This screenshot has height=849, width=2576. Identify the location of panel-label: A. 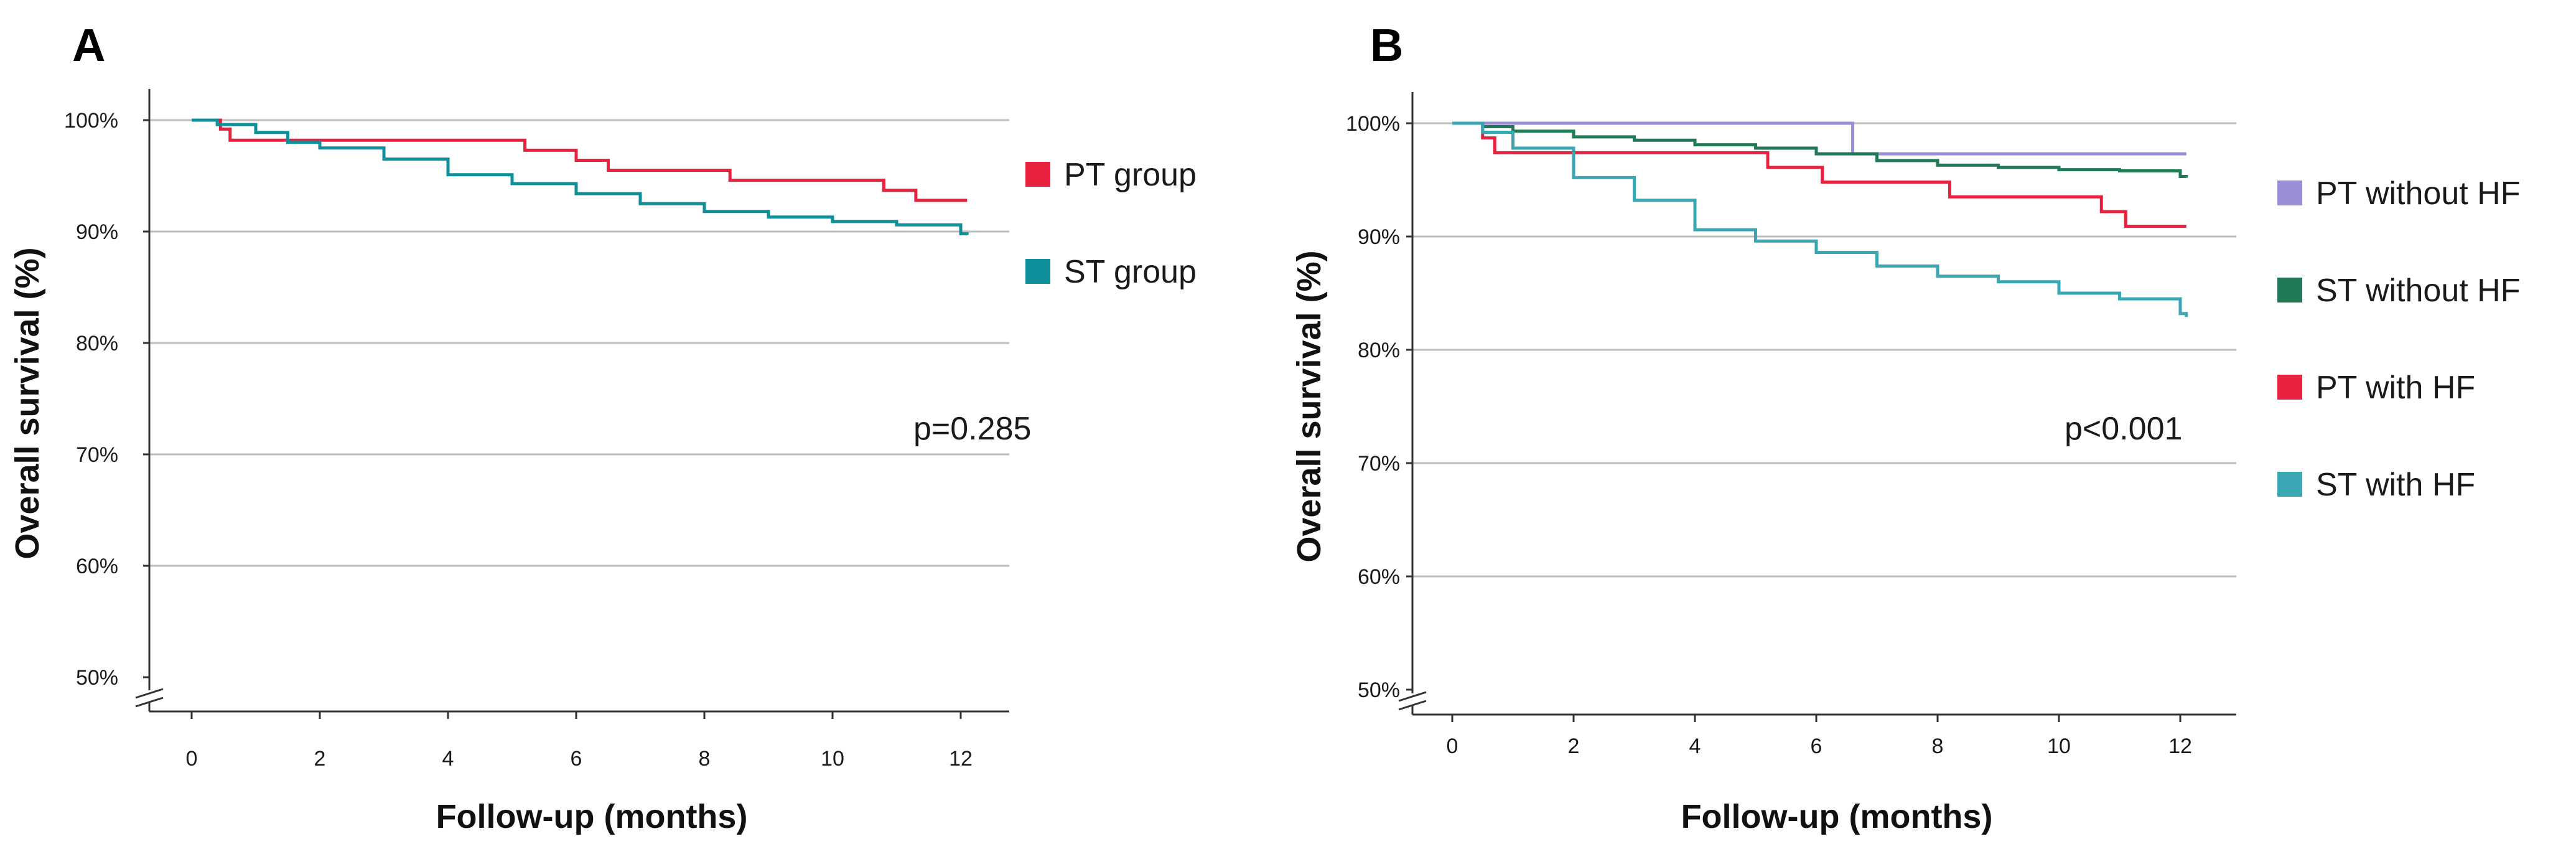
(88, 45).